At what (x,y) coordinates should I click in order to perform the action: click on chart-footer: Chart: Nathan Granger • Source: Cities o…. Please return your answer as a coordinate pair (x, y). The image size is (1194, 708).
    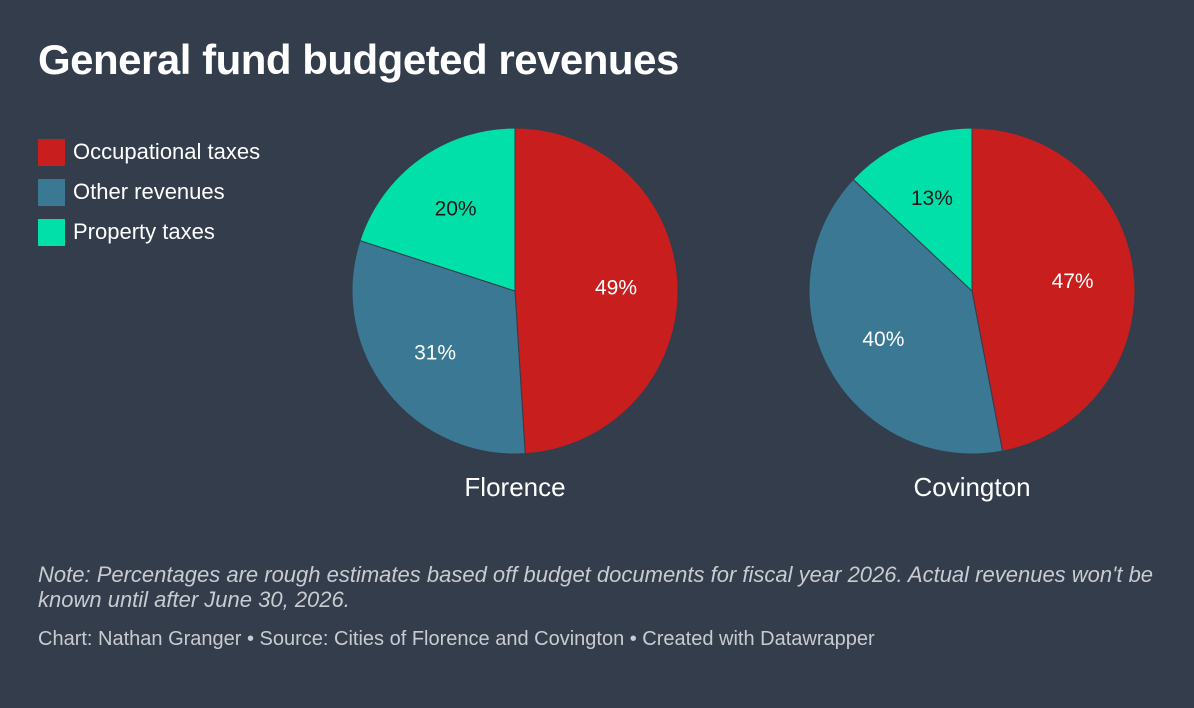
    Looking at the image, I should click on (456, 639).